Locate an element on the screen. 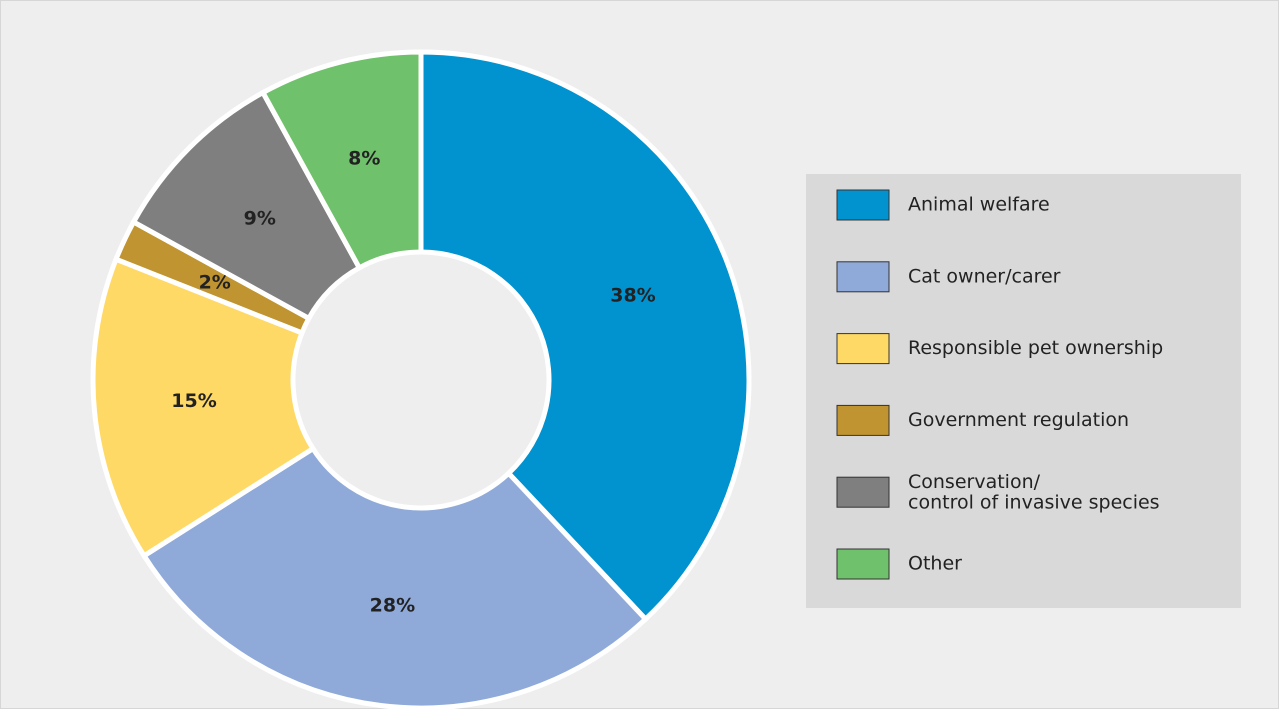 Image resolution: width=1279 pixels, height=709 pixels. data-label: 9% is located at coordinates (260, 218).